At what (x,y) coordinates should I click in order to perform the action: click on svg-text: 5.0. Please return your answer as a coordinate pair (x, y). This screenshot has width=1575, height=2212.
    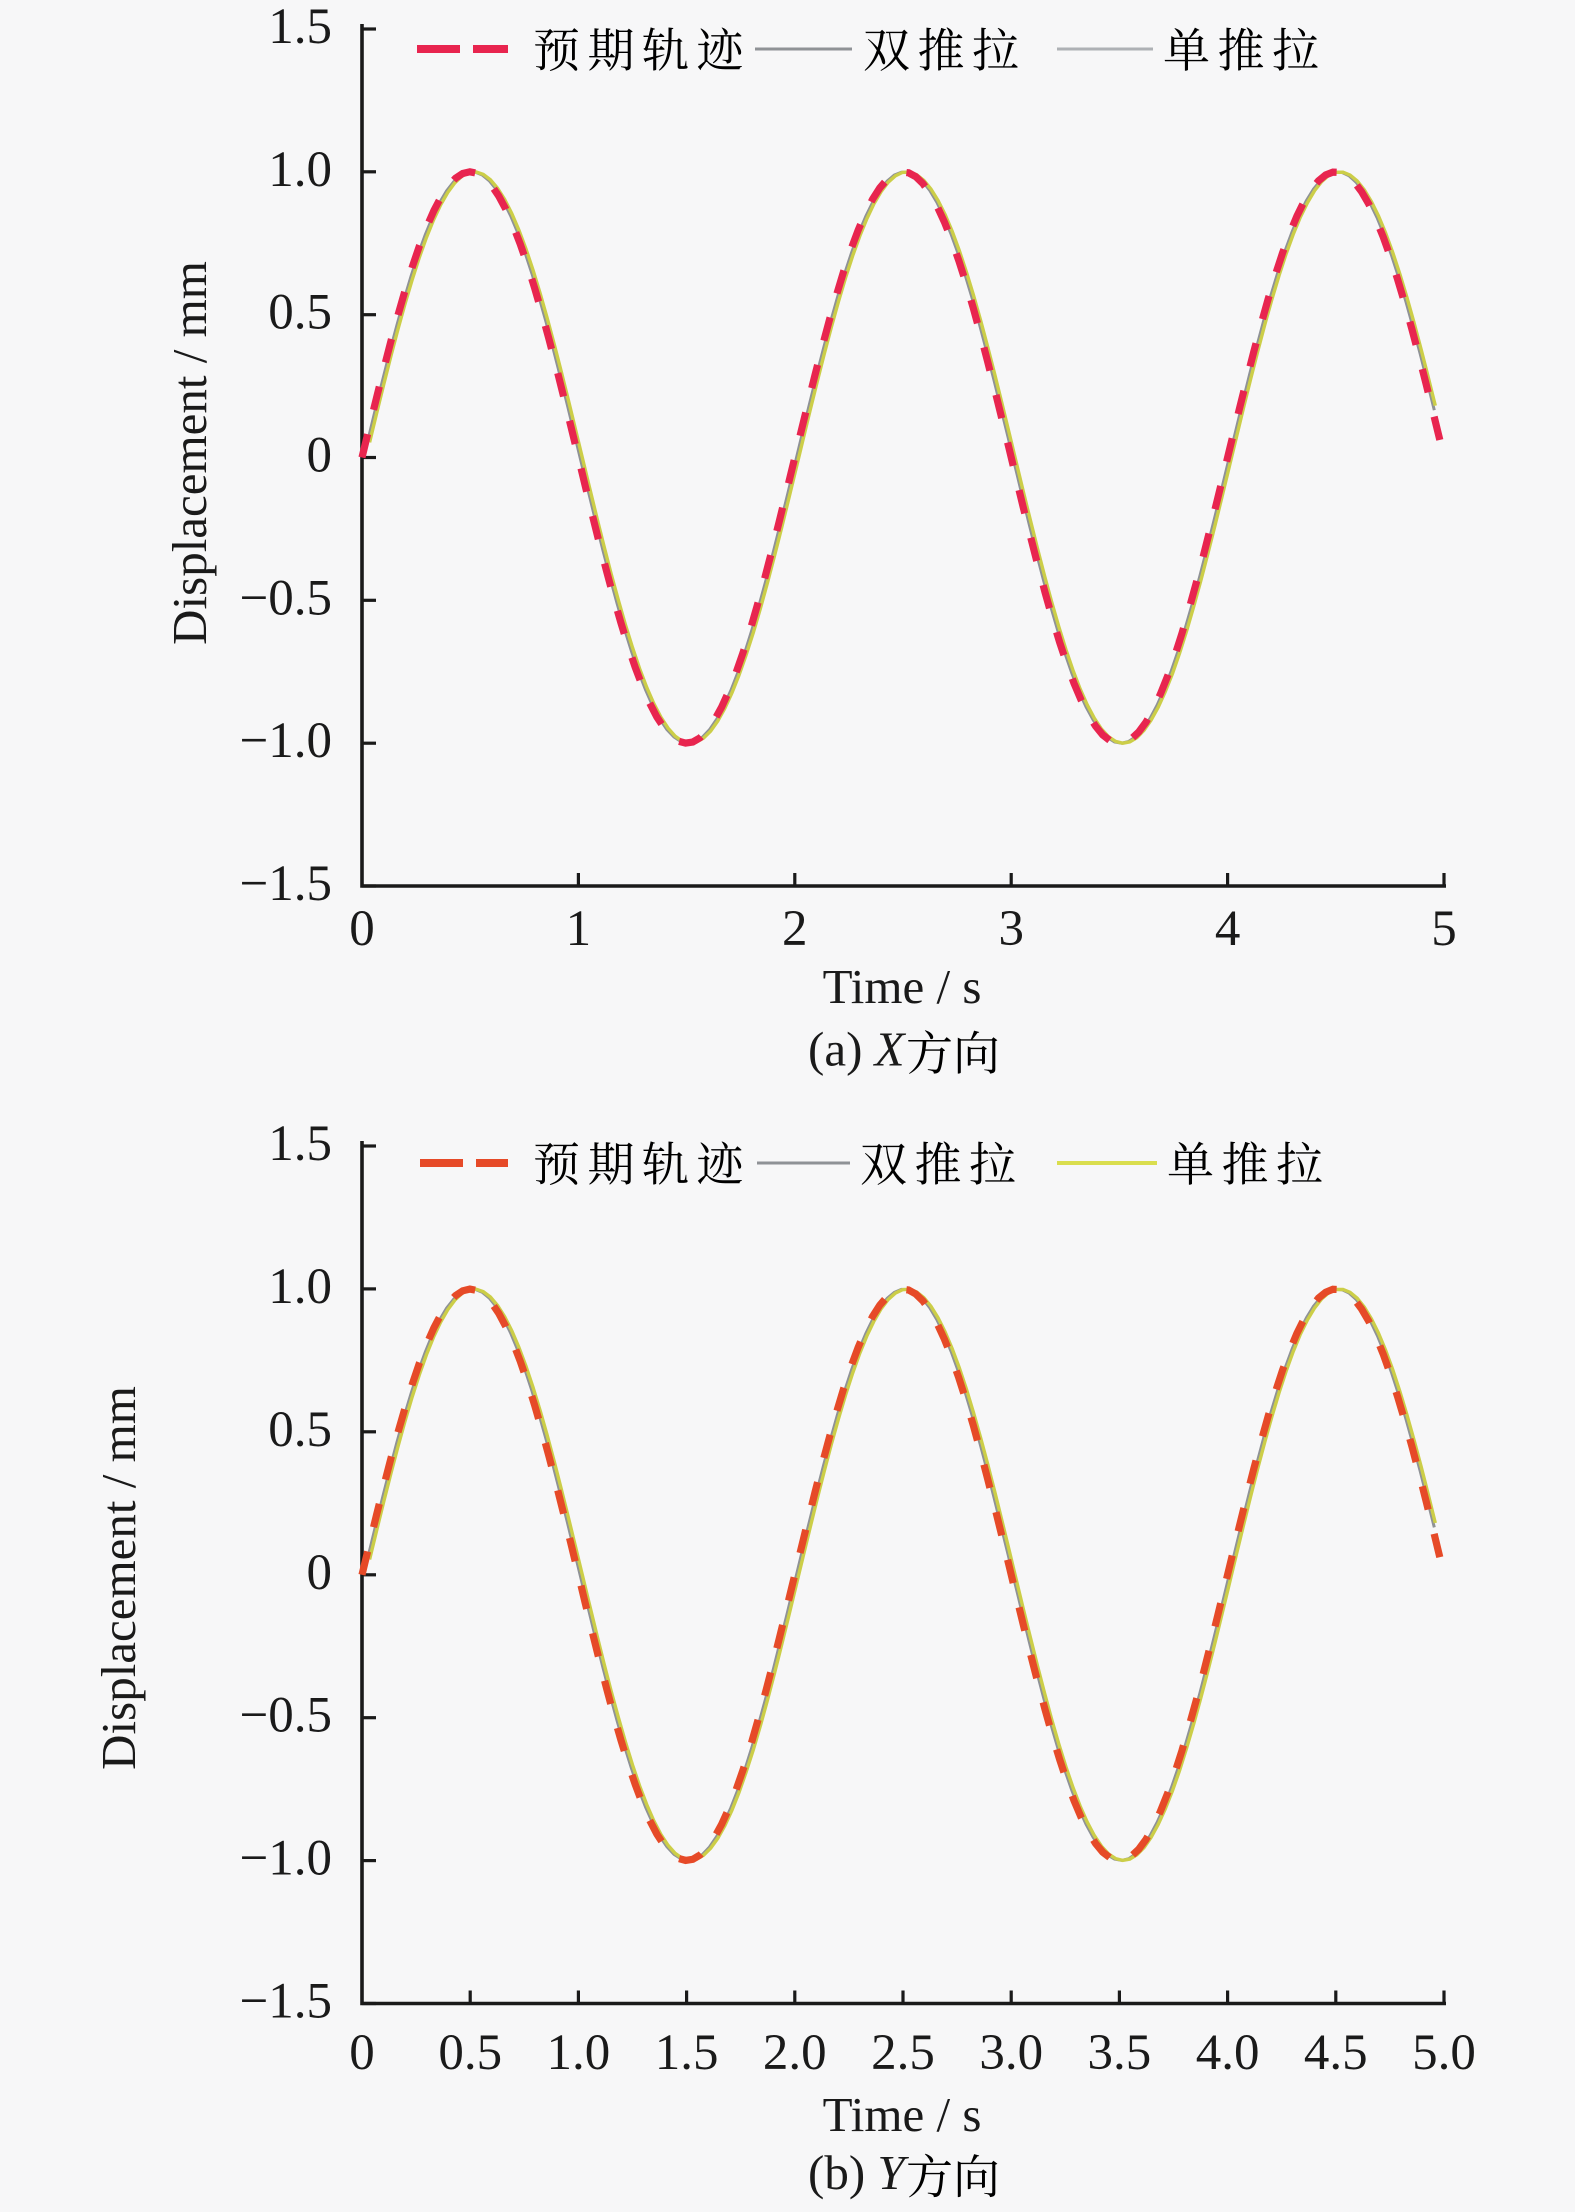
    Looking at the image, I should click on (1444, 2053).